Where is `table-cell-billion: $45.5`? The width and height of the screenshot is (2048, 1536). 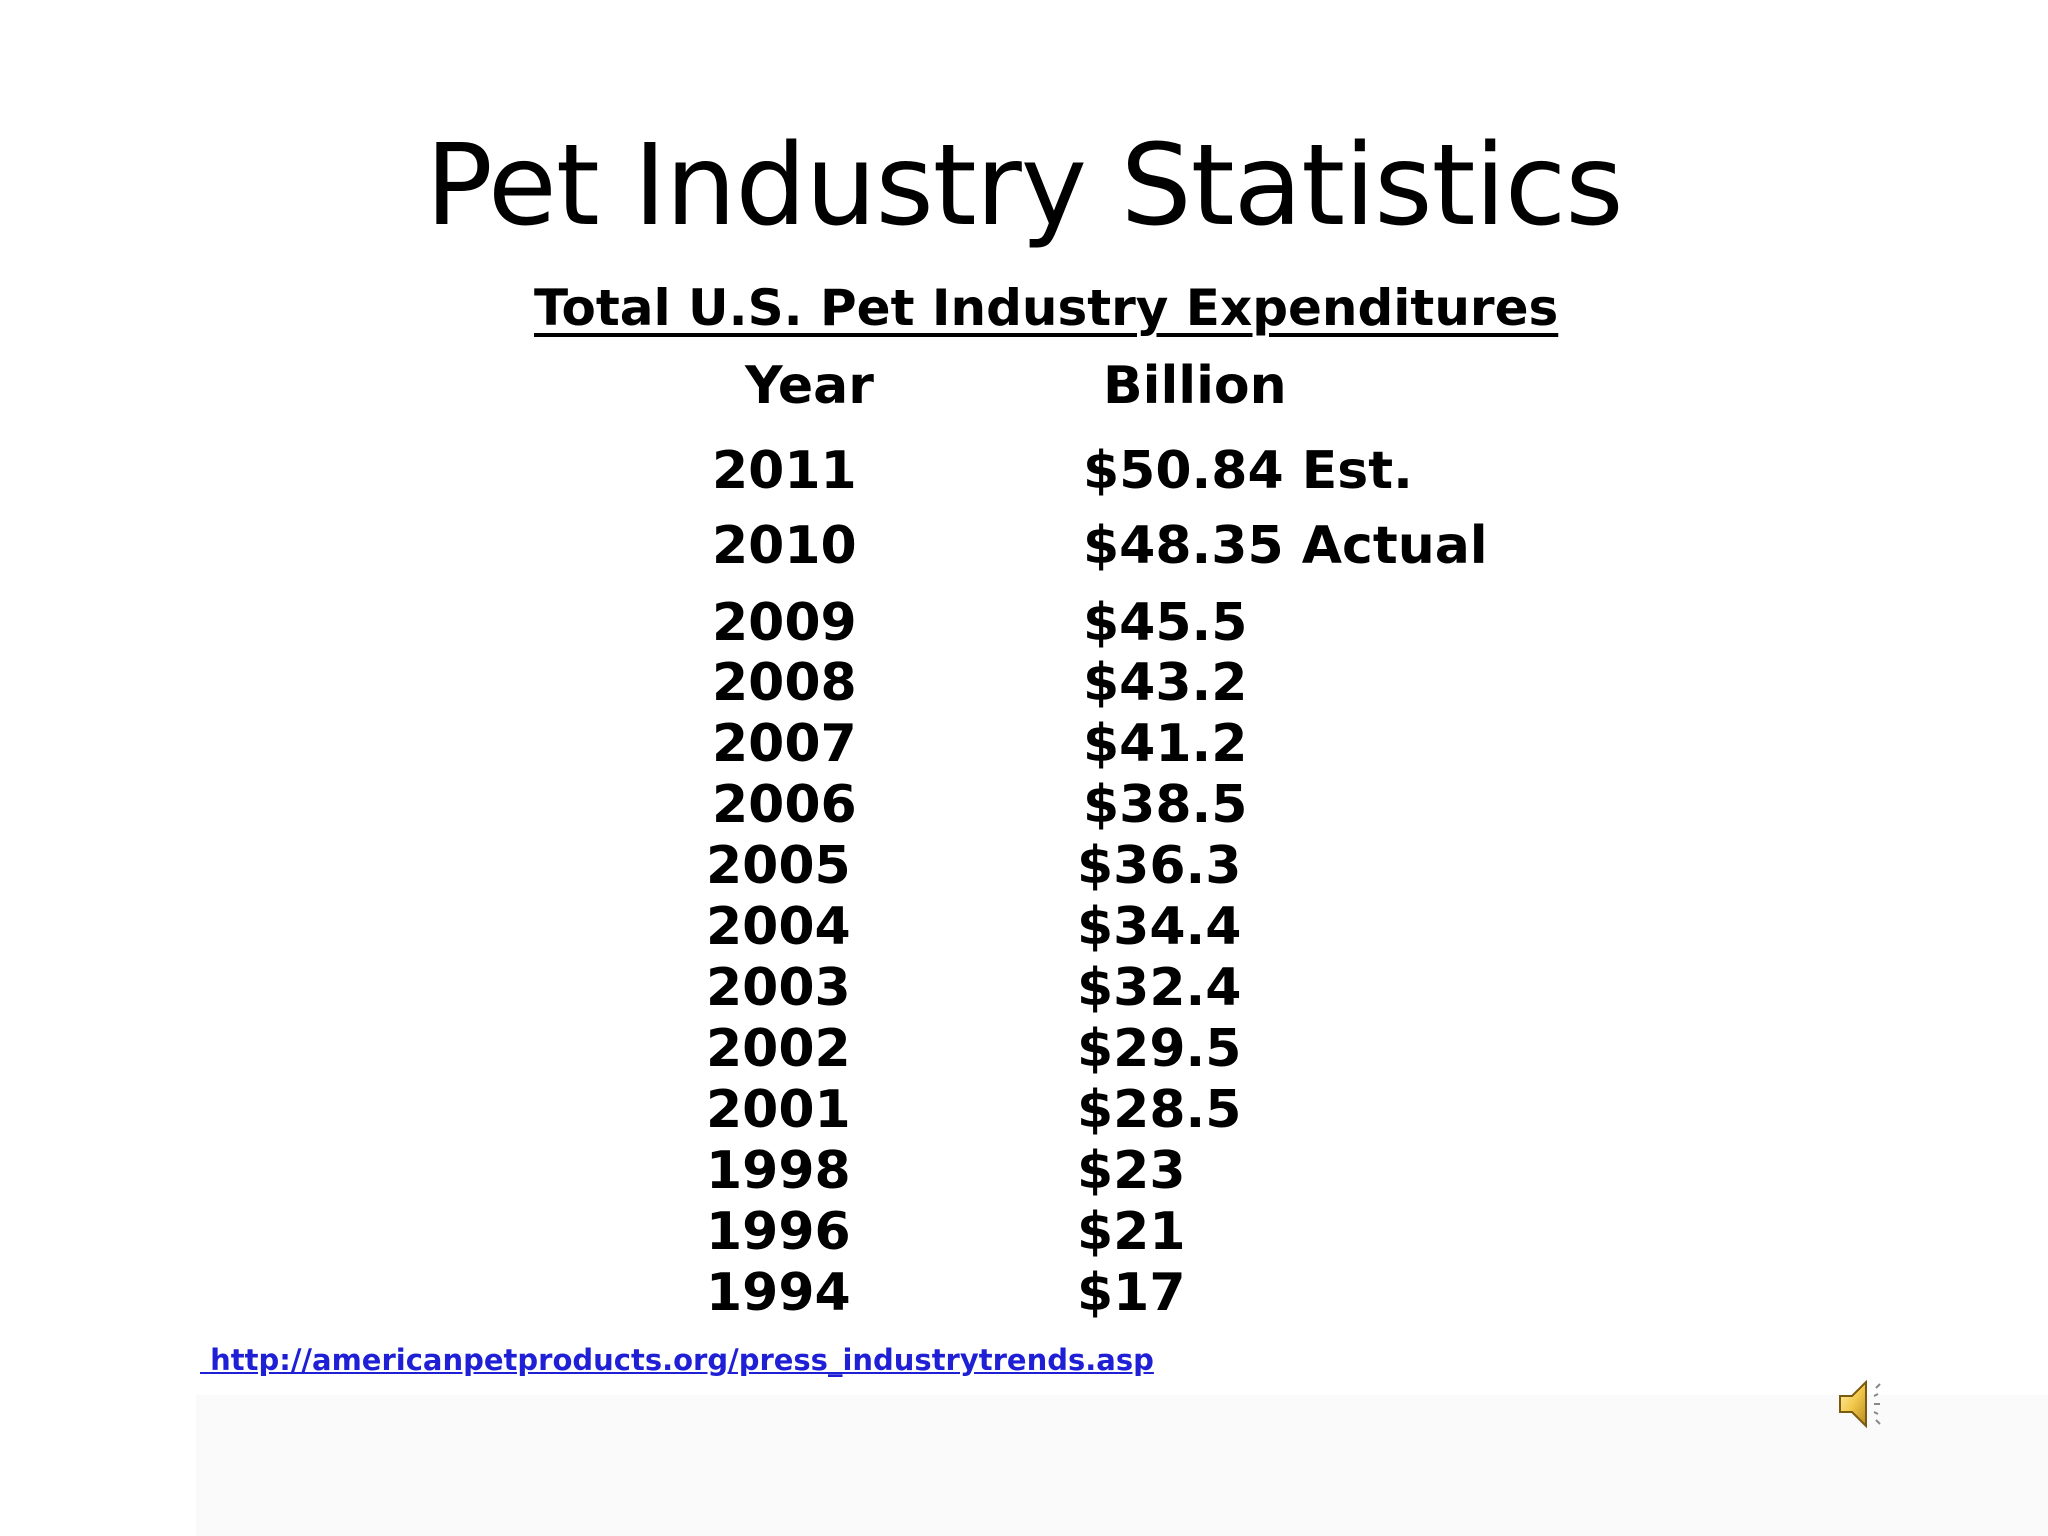 table-cell-billion: $45.5 is located at coordinates (1165, 623).